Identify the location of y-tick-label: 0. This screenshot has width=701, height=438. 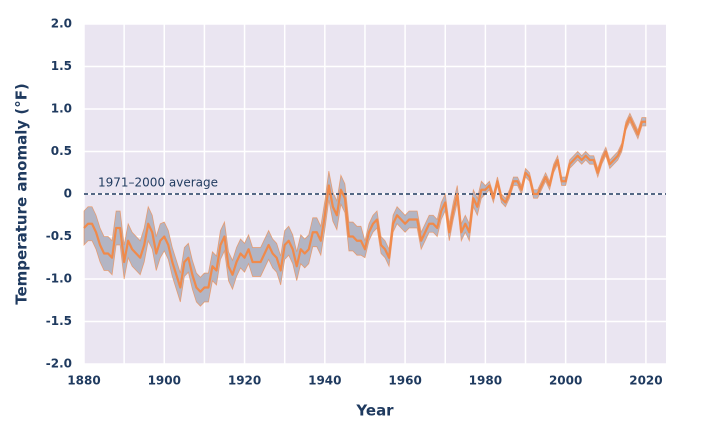
(68, 194).